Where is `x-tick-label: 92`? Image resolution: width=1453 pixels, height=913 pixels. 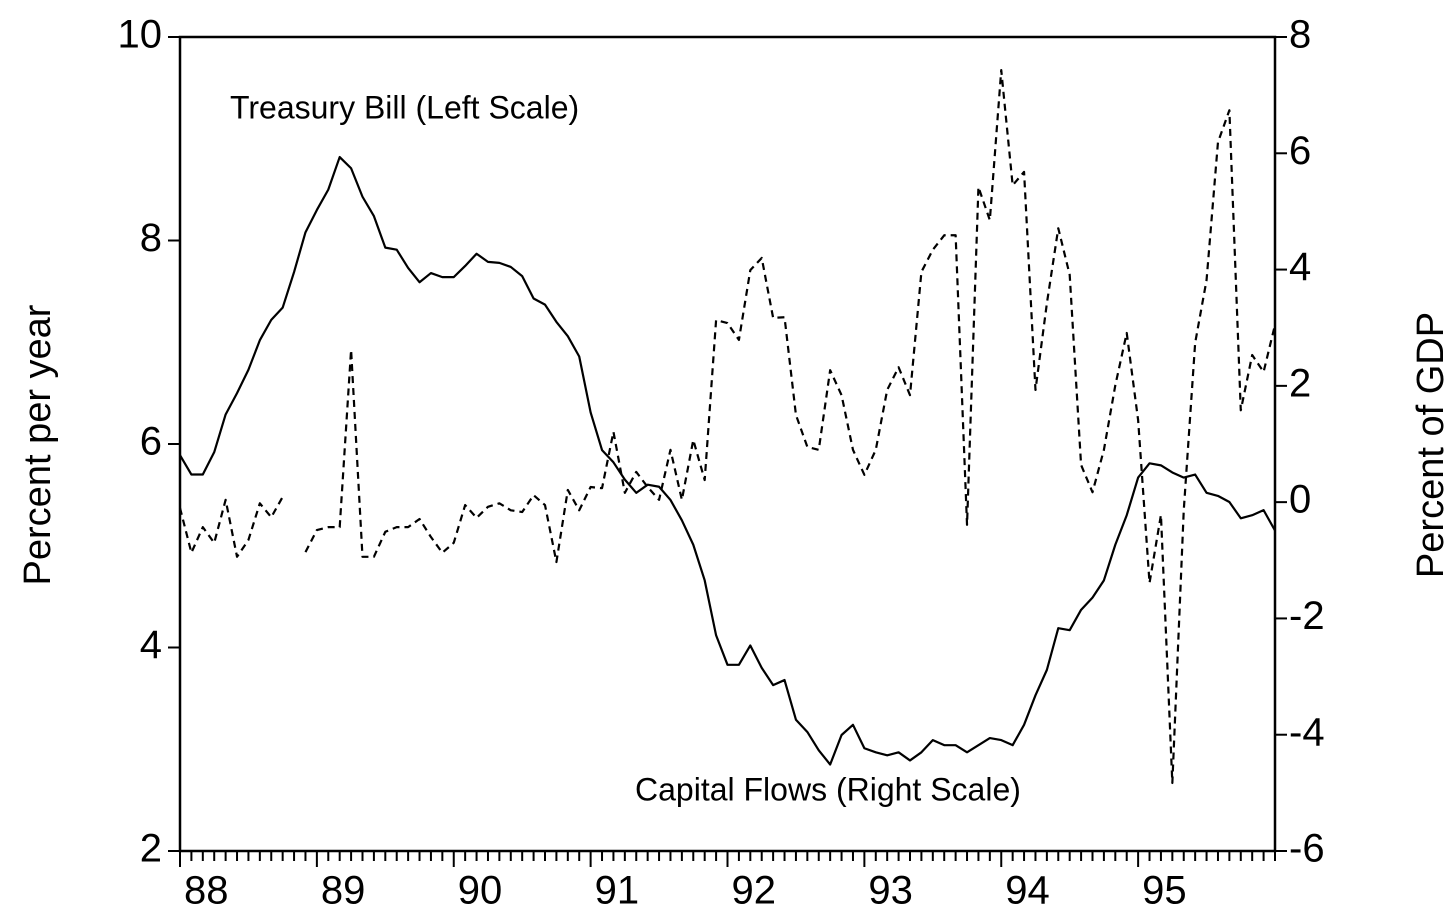
x-tick-label: 92 is located at coordinates (754, 891).